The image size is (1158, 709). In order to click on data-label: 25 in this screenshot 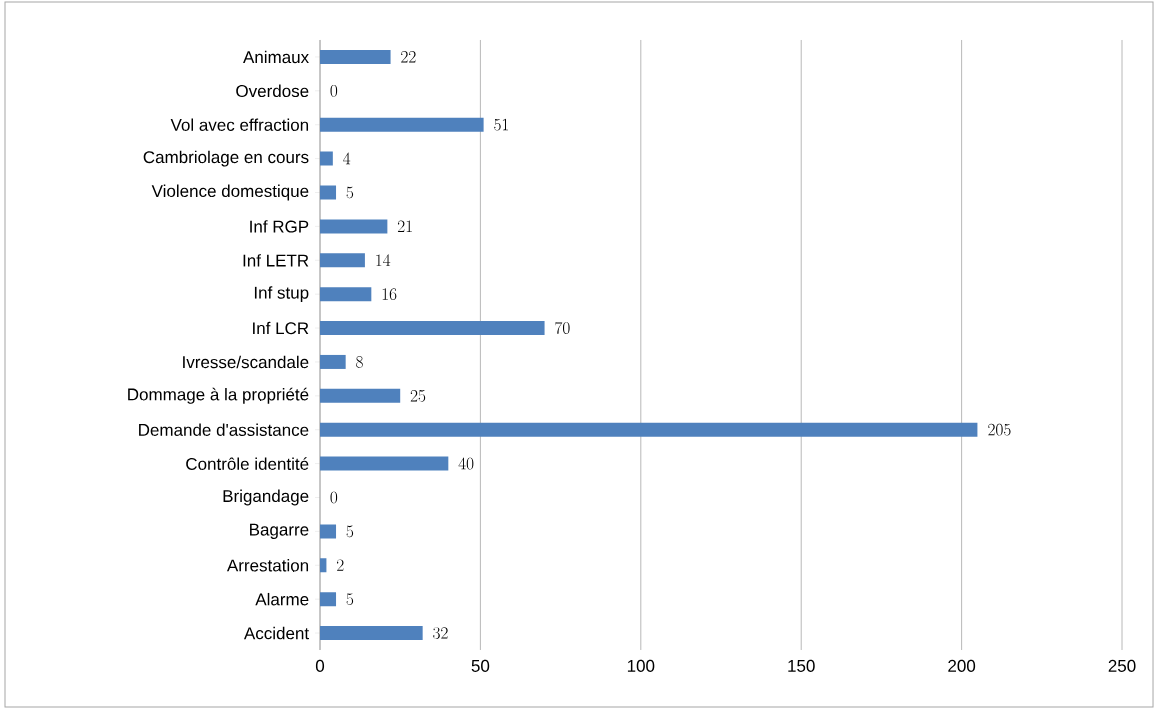, I will do `click(418, 395)`.